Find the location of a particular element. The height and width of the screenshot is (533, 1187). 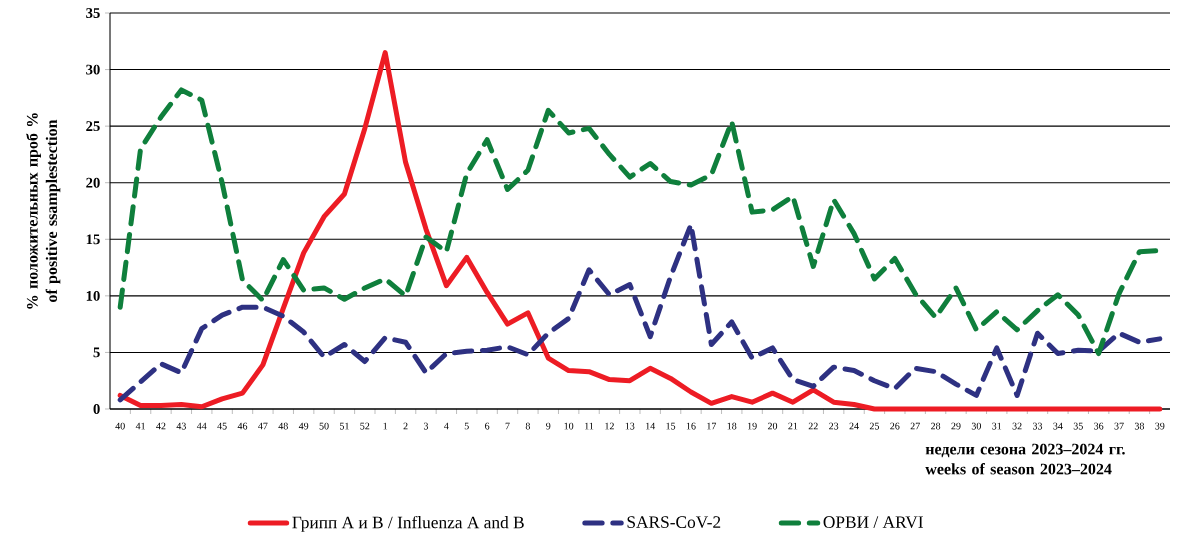

x-tick-label: 39 is located at coordinates (1160, 426).